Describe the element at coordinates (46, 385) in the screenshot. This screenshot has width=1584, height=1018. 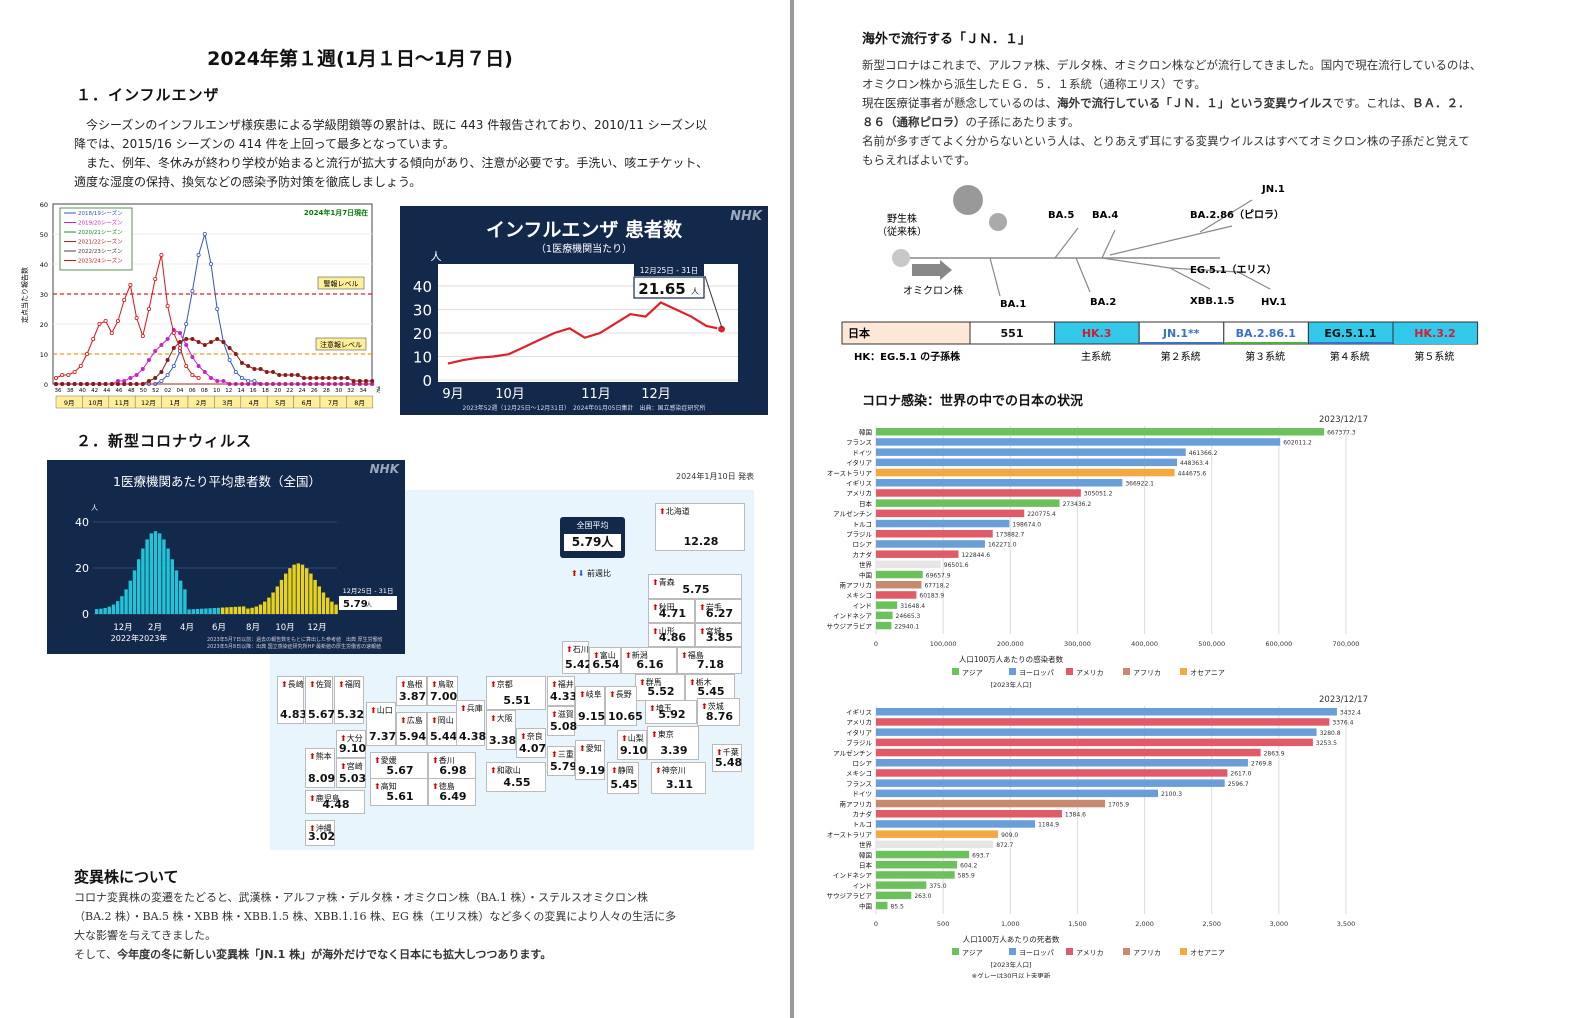
I see `flu-ytick: 0` at that location.